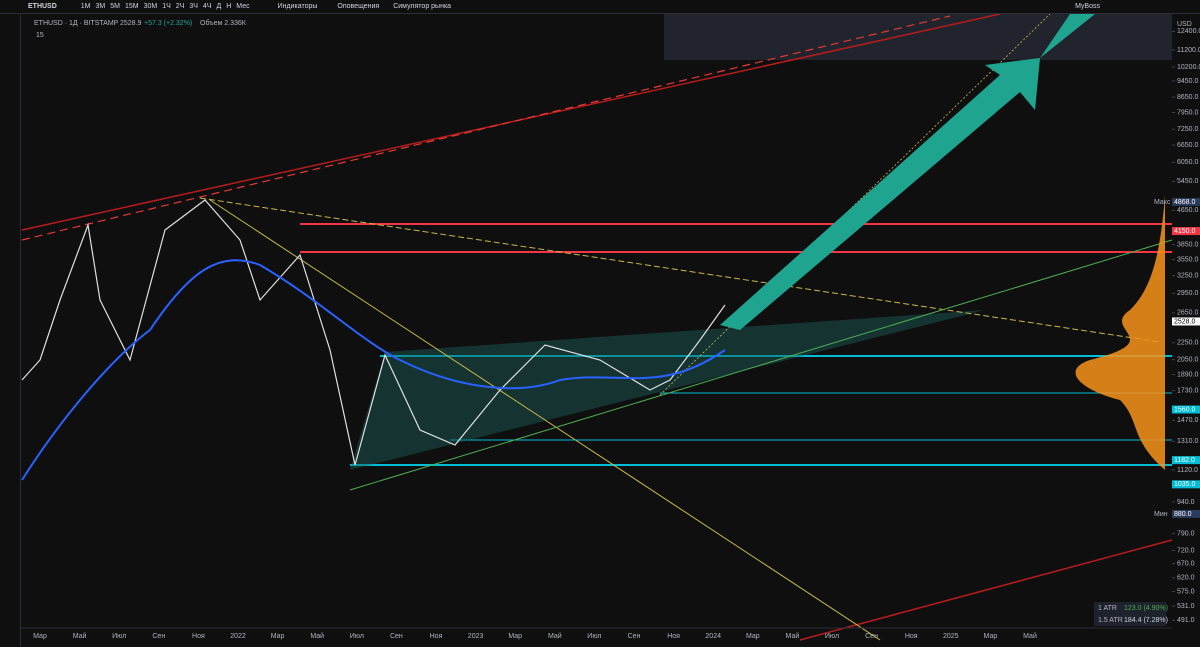  I want to click on price-tag-label: 4868.0, so click(1185, 202).